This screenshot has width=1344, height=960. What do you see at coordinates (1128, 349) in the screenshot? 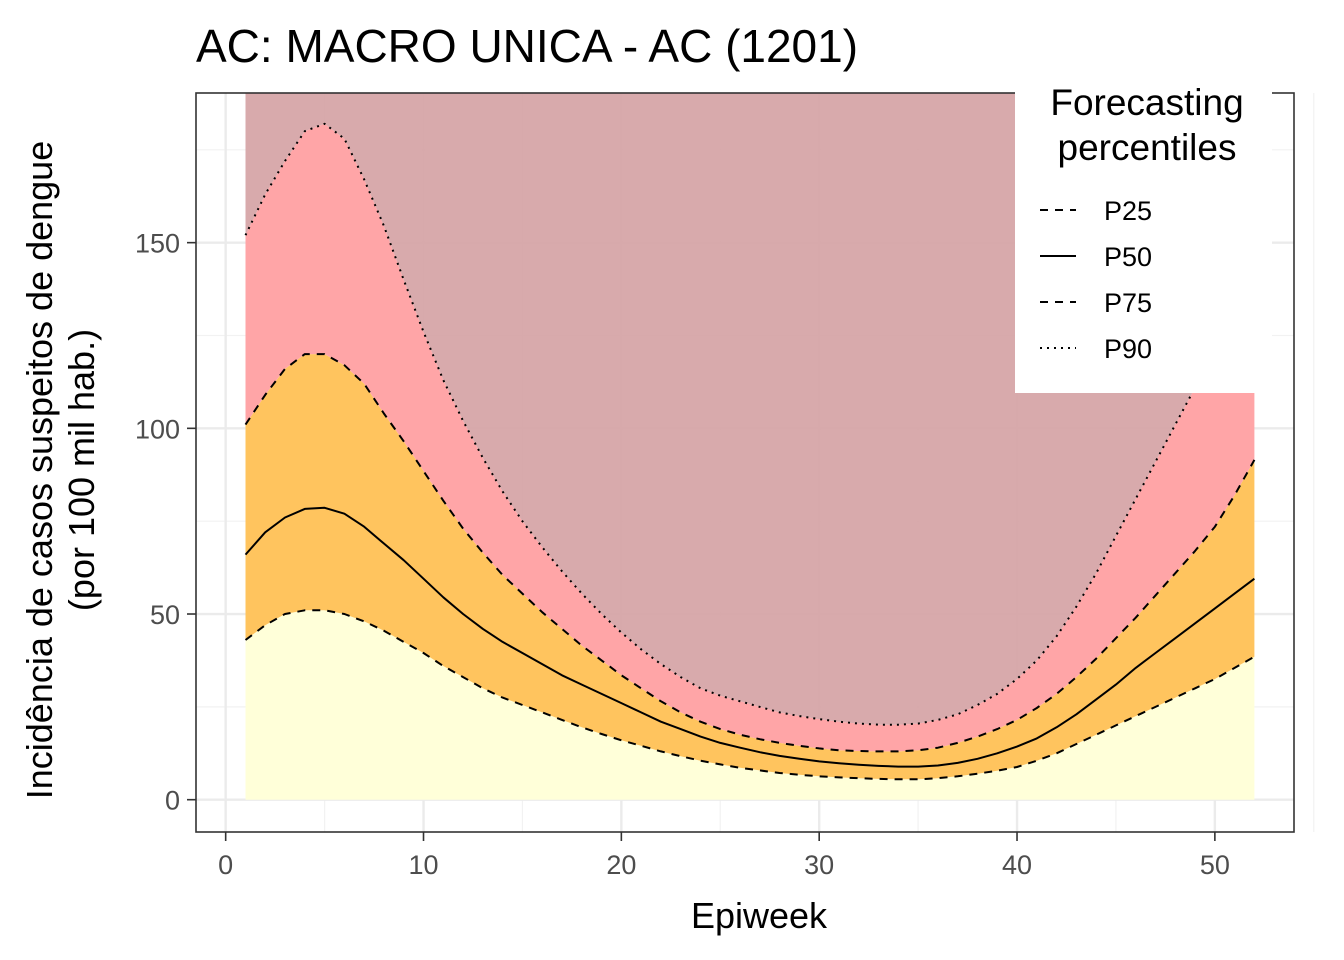
I see `legend-label-p90: P90` at bounding box center [1128, 349].